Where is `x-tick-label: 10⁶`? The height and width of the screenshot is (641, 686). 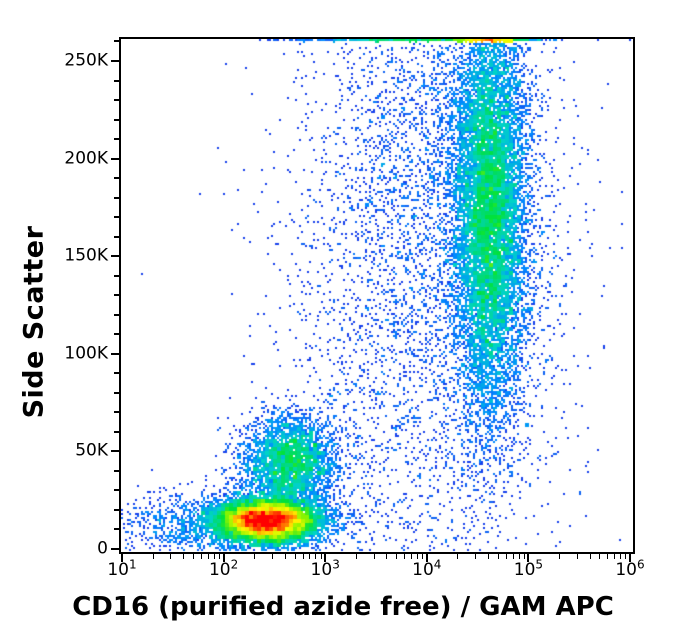
x-tick-label: 10⁶ is located at coordinates (630, 568).